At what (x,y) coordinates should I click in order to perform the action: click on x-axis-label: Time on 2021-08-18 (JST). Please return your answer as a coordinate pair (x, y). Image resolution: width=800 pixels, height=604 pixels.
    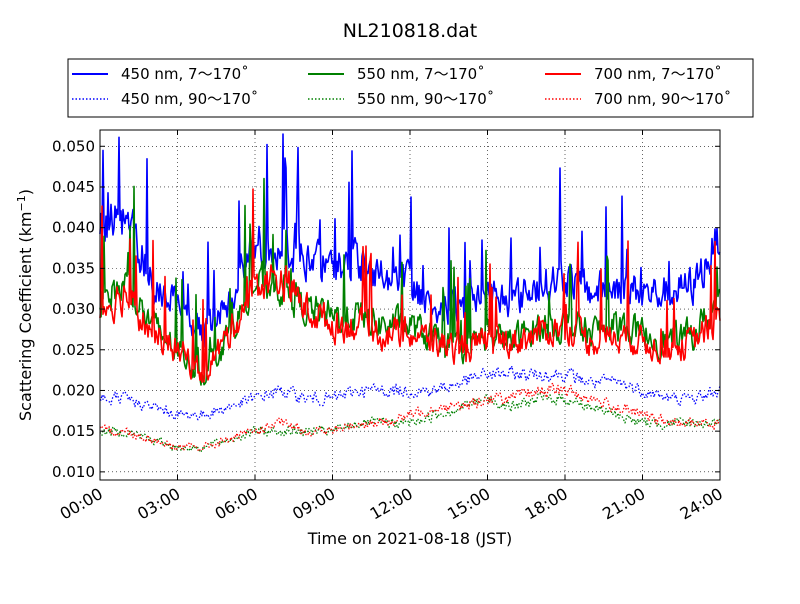
    Looking at the image, I should click on (409, 538).